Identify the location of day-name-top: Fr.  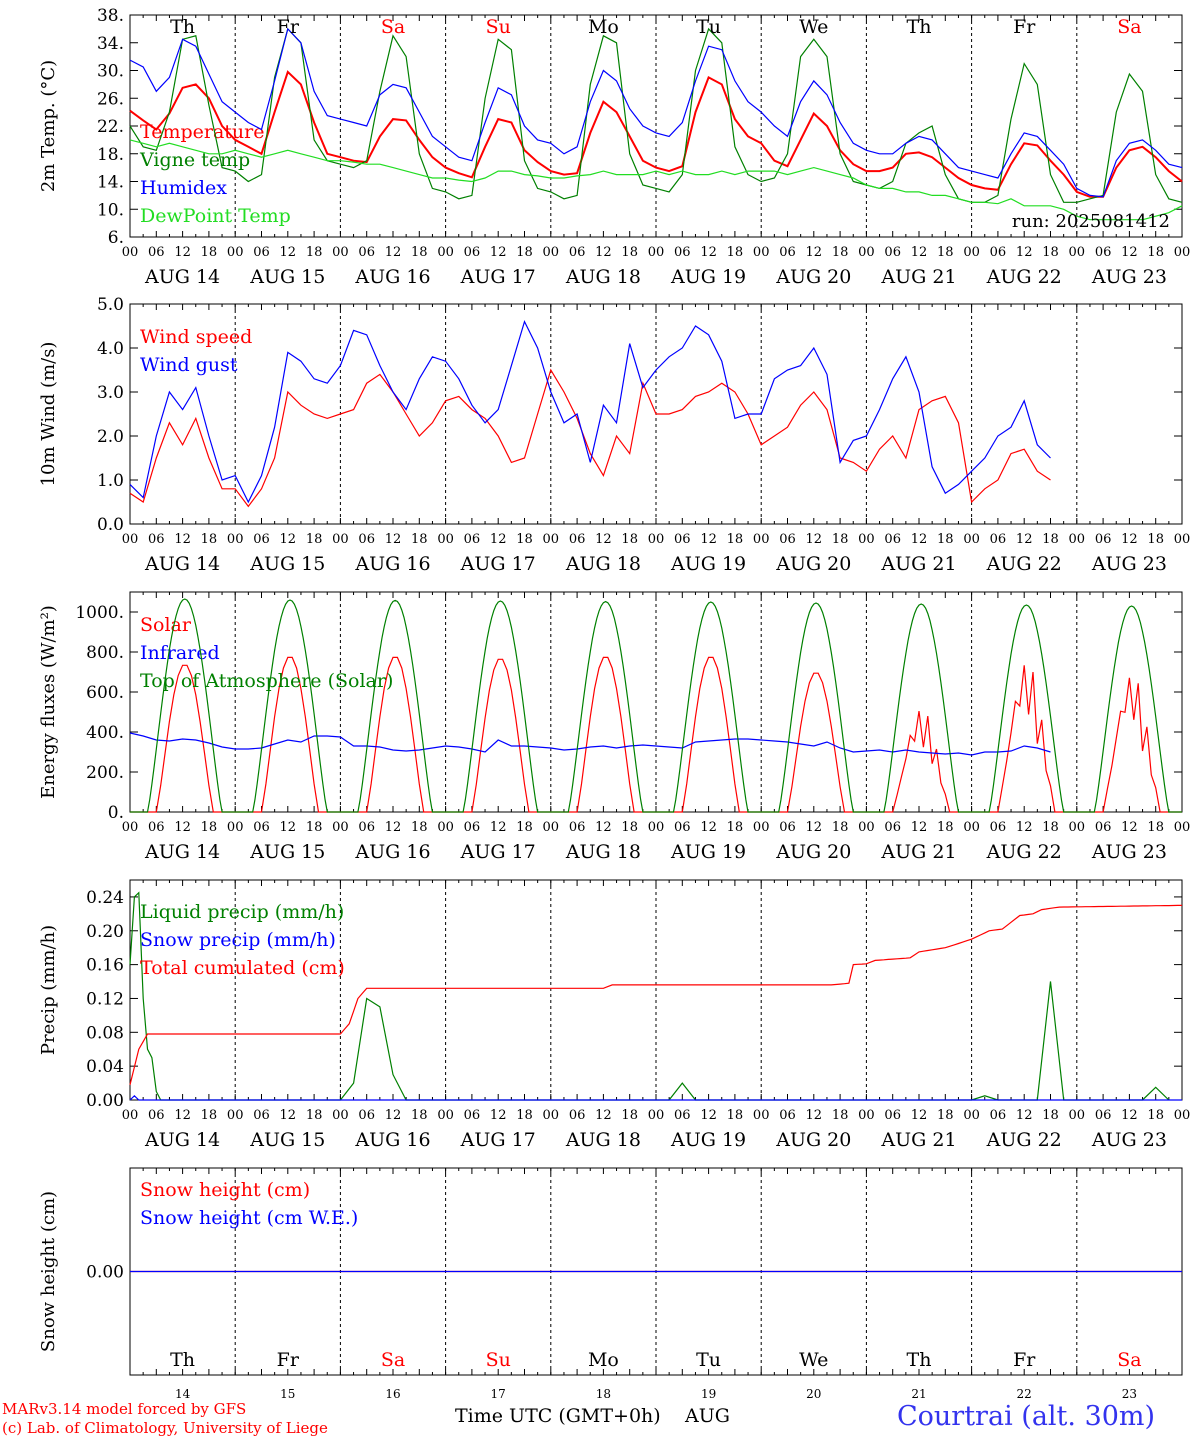
(1024, 27).